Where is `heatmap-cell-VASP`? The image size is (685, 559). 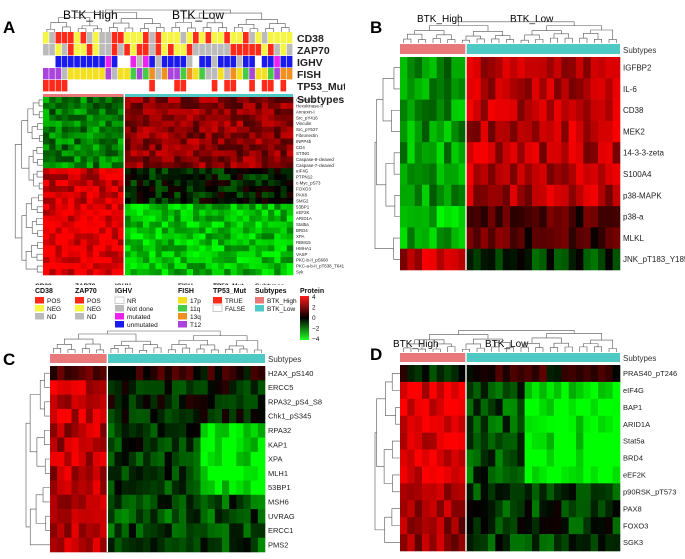 heatmap-cell-VASP is located at coordinates (121, 254).